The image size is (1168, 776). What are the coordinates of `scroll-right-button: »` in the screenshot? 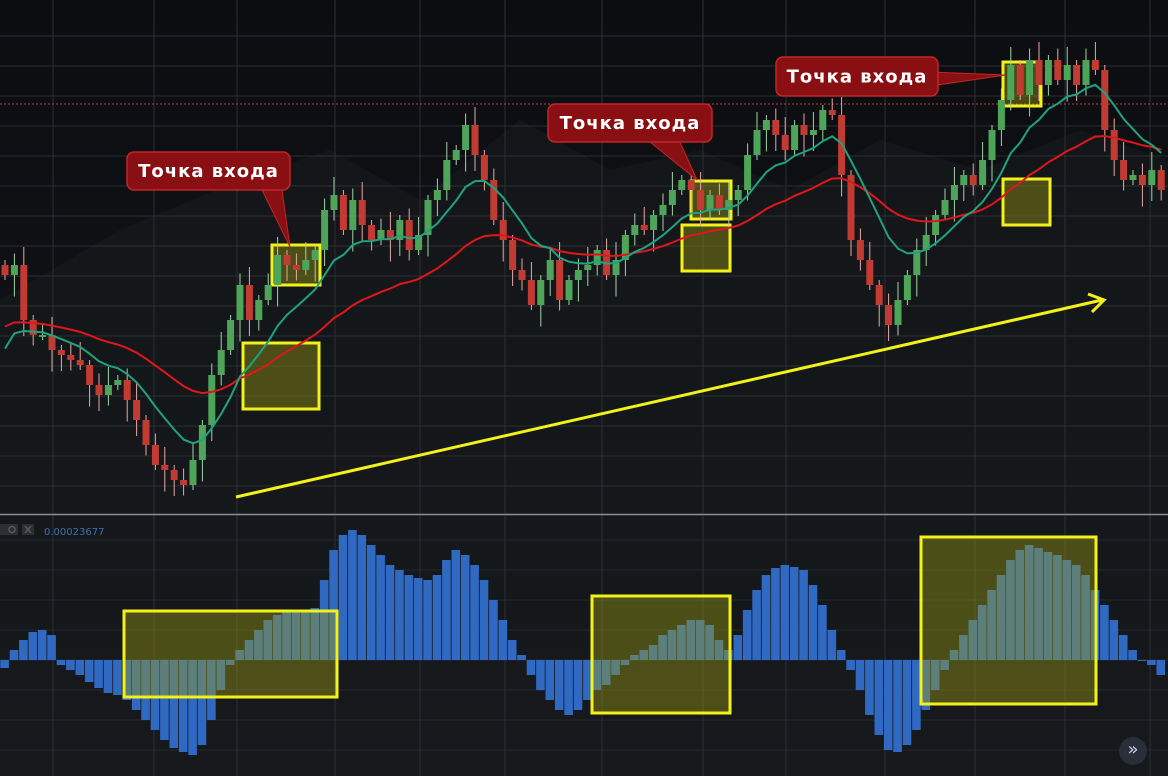 It's located at (1133, 751).